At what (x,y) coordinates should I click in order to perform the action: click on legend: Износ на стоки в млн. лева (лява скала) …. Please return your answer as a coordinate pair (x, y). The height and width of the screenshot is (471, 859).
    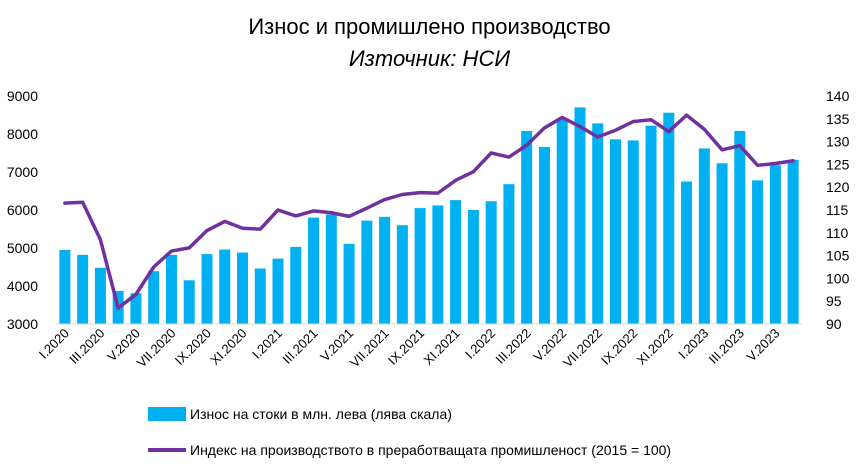
    Looking at the image, I should click on (409, 432).